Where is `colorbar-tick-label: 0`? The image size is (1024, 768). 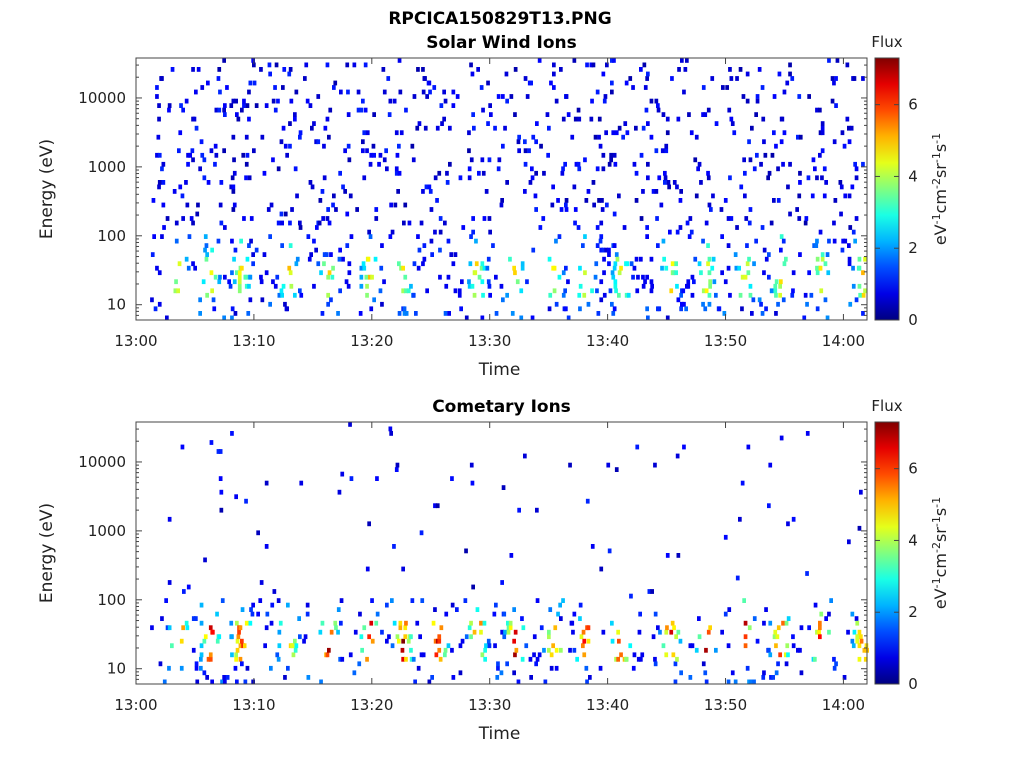
colorbar-tick-label: 0 is located at coordinates (913, 684).